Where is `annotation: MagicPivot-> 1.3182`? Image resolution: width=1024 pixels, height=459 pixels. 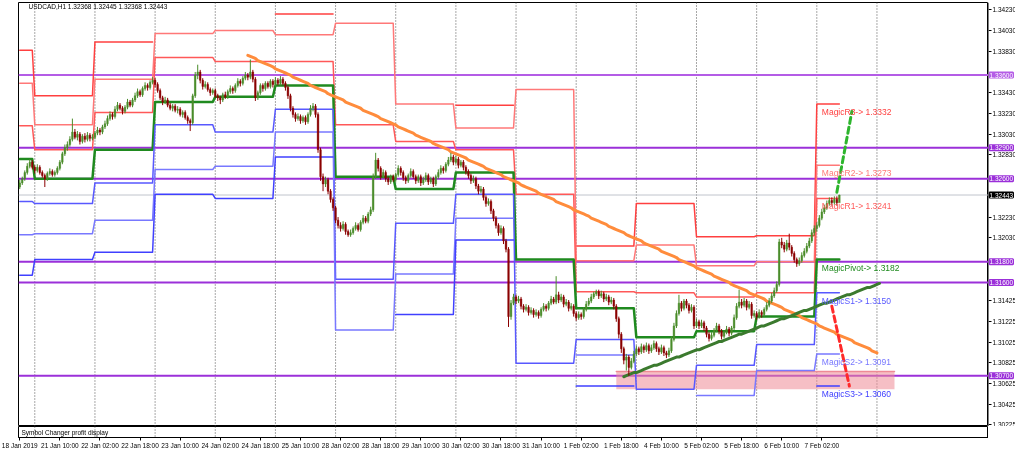 annotation: MagicPivot-> 1.3182 is located at coordinates (860, 267).